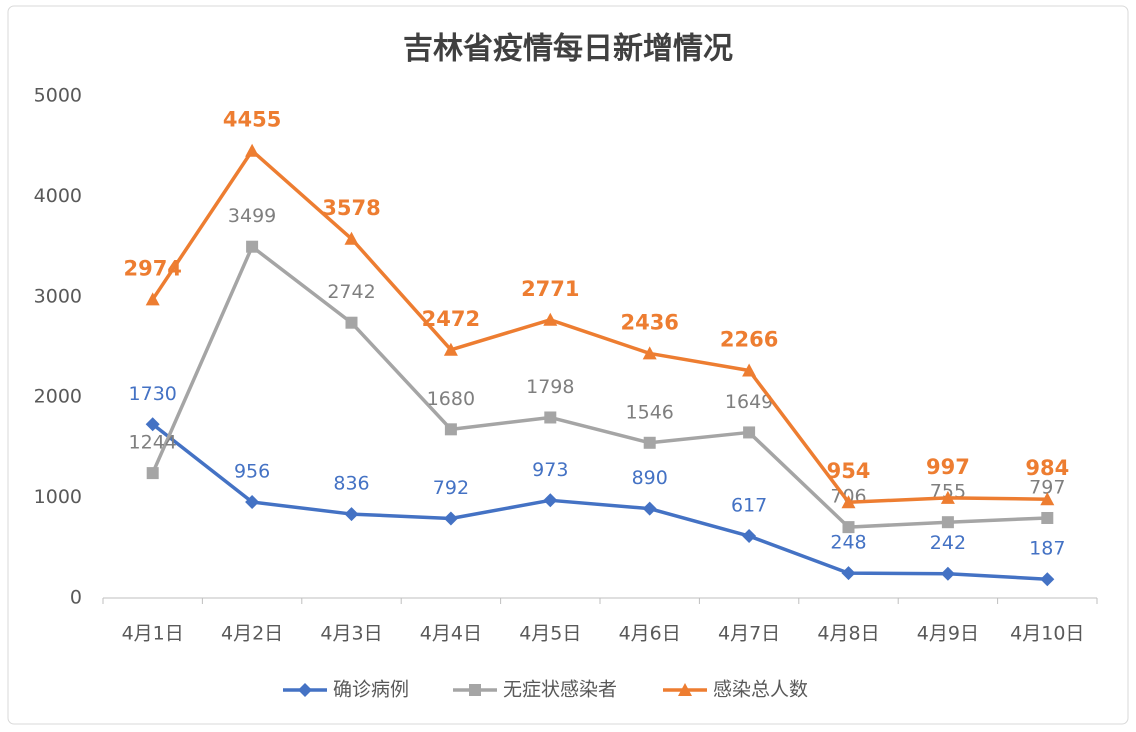  What do you see at coordinates (550, 387) in the screenshot?
I see `data-label: 1798` at bounding box center [550, 387].